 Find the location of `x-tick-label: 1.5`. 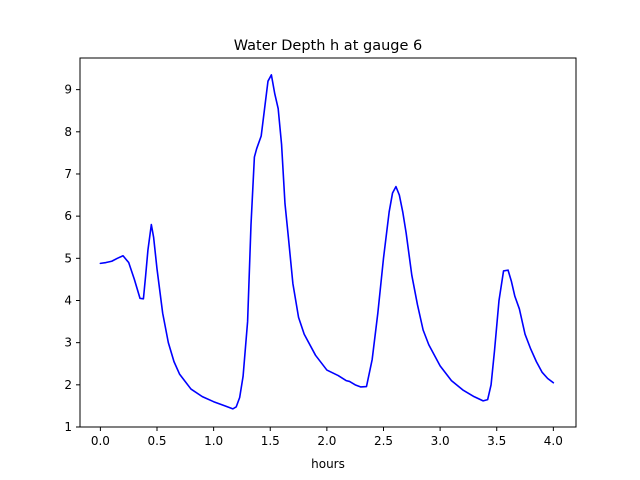

x-tick-label: 1.5 is located at coordinates (270, 441).